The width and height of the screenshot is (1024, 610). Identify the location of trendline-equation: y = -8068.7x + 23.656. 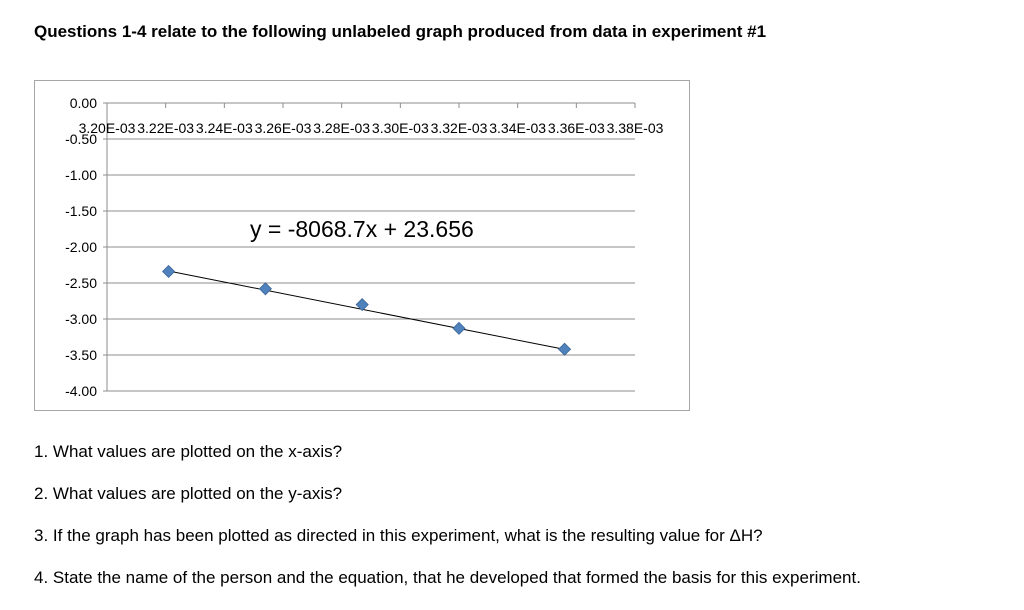
(362, 229).